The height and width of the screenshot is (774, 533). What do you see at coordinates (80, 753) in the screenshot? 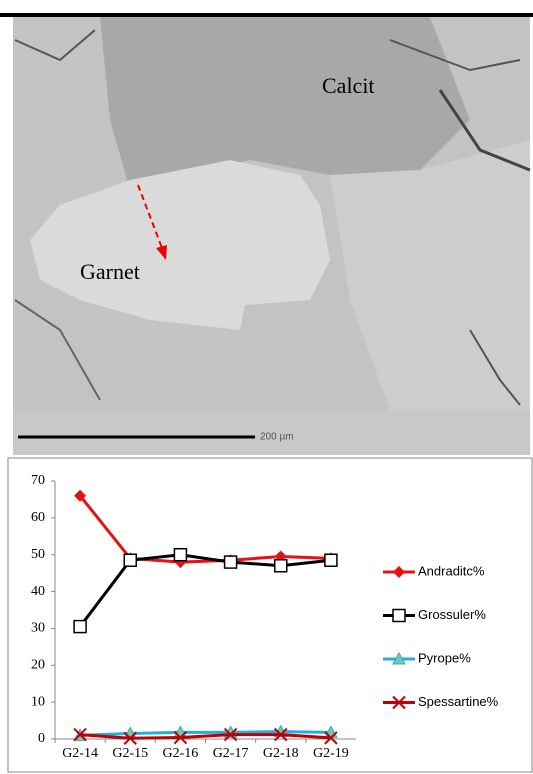
I see `x-tick-label: G2-14` at bounding box center [80, 753].